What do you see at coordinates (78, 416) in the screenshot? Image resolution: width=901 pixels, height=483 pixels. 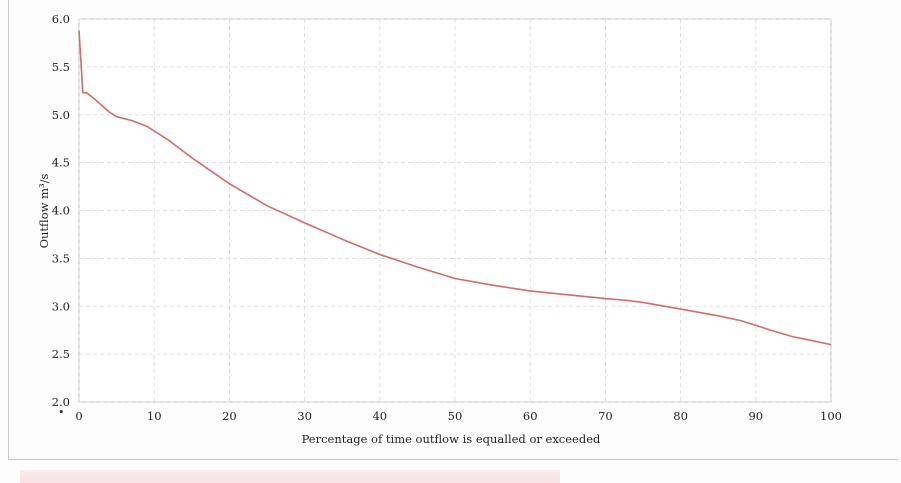 I see `x-tick-label: 0` at bounding box center [78, 416].